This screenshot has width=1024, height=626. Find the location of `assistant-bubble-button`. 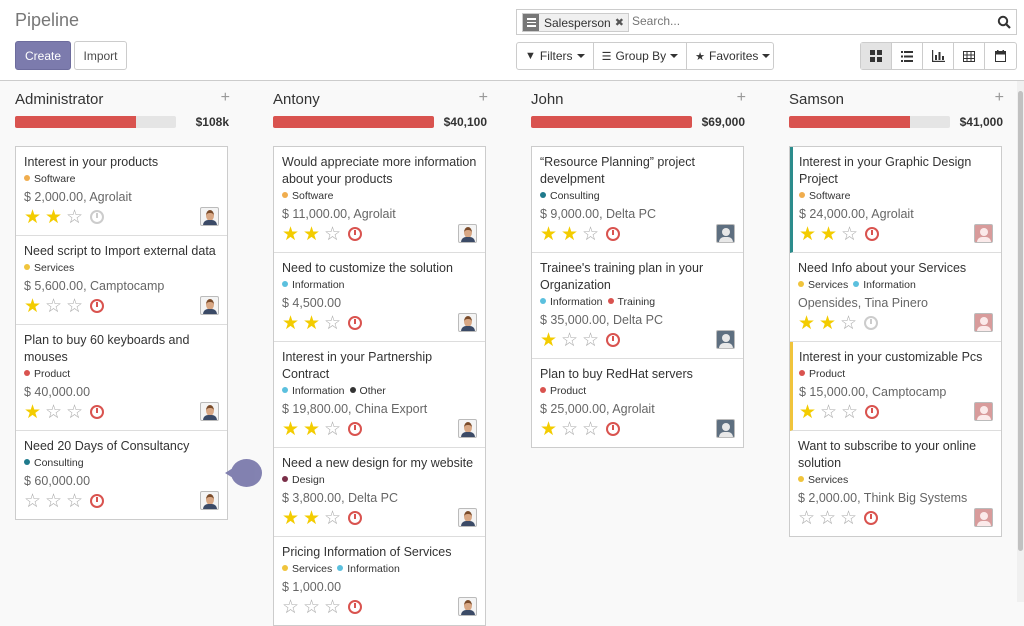

assistant-bubble-button is located at coordinates (243, 473).